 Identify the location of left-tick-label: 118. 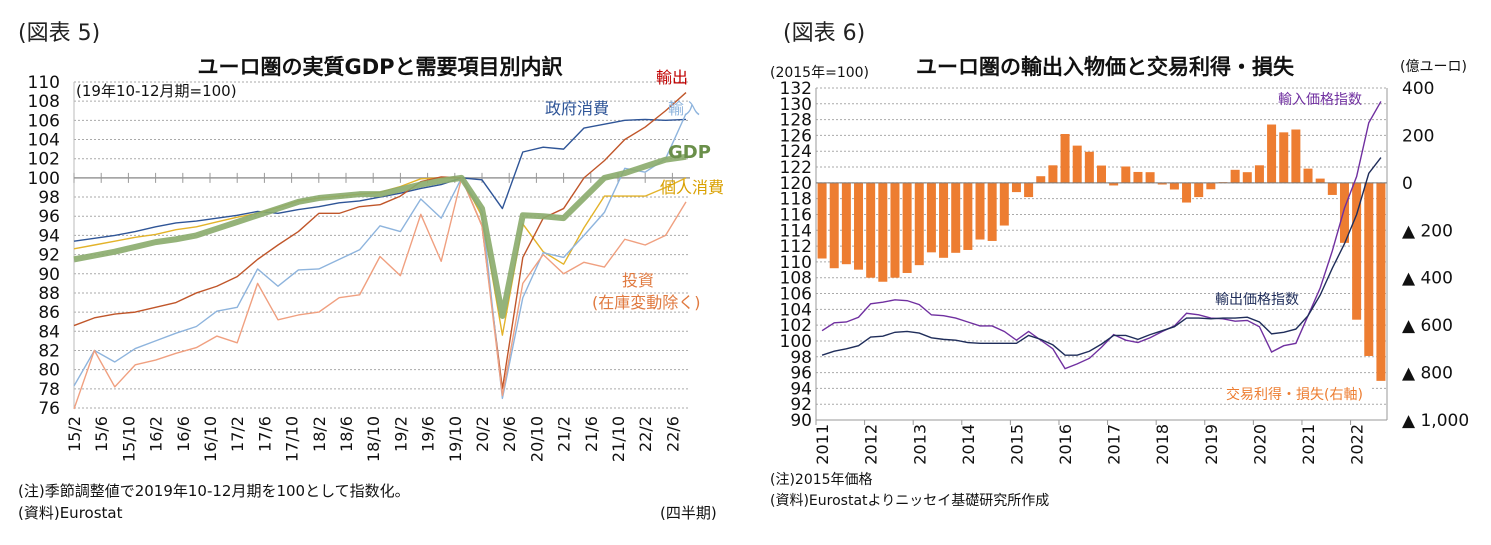
(796, 200).